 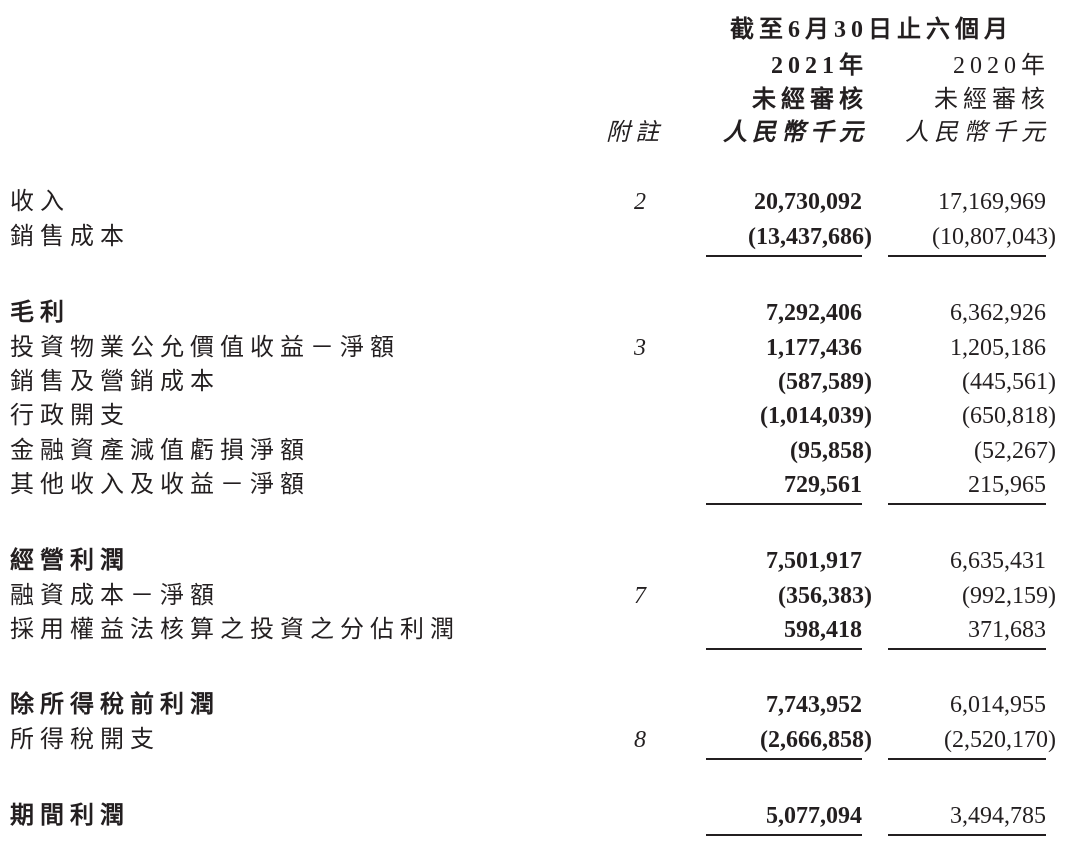 What do you see at coordinates (540, 596) in the screenshot?
I see `statement-row: 融資成本－淨額 7 (356,383) (992,159)` at bounding box center [540, 596].